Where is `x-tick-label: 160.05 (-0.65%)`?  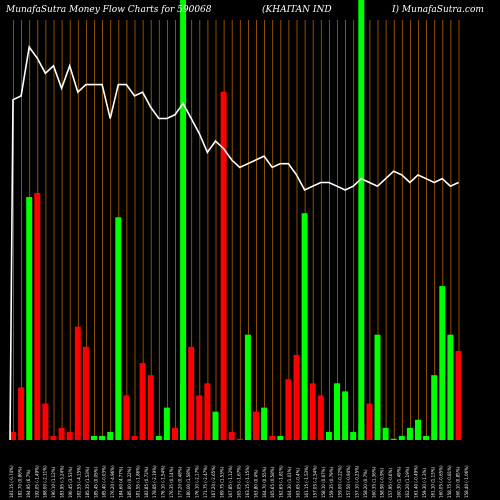
x-tick-label: 160.05 (-0.65%) is located at coordinates (441, 481).